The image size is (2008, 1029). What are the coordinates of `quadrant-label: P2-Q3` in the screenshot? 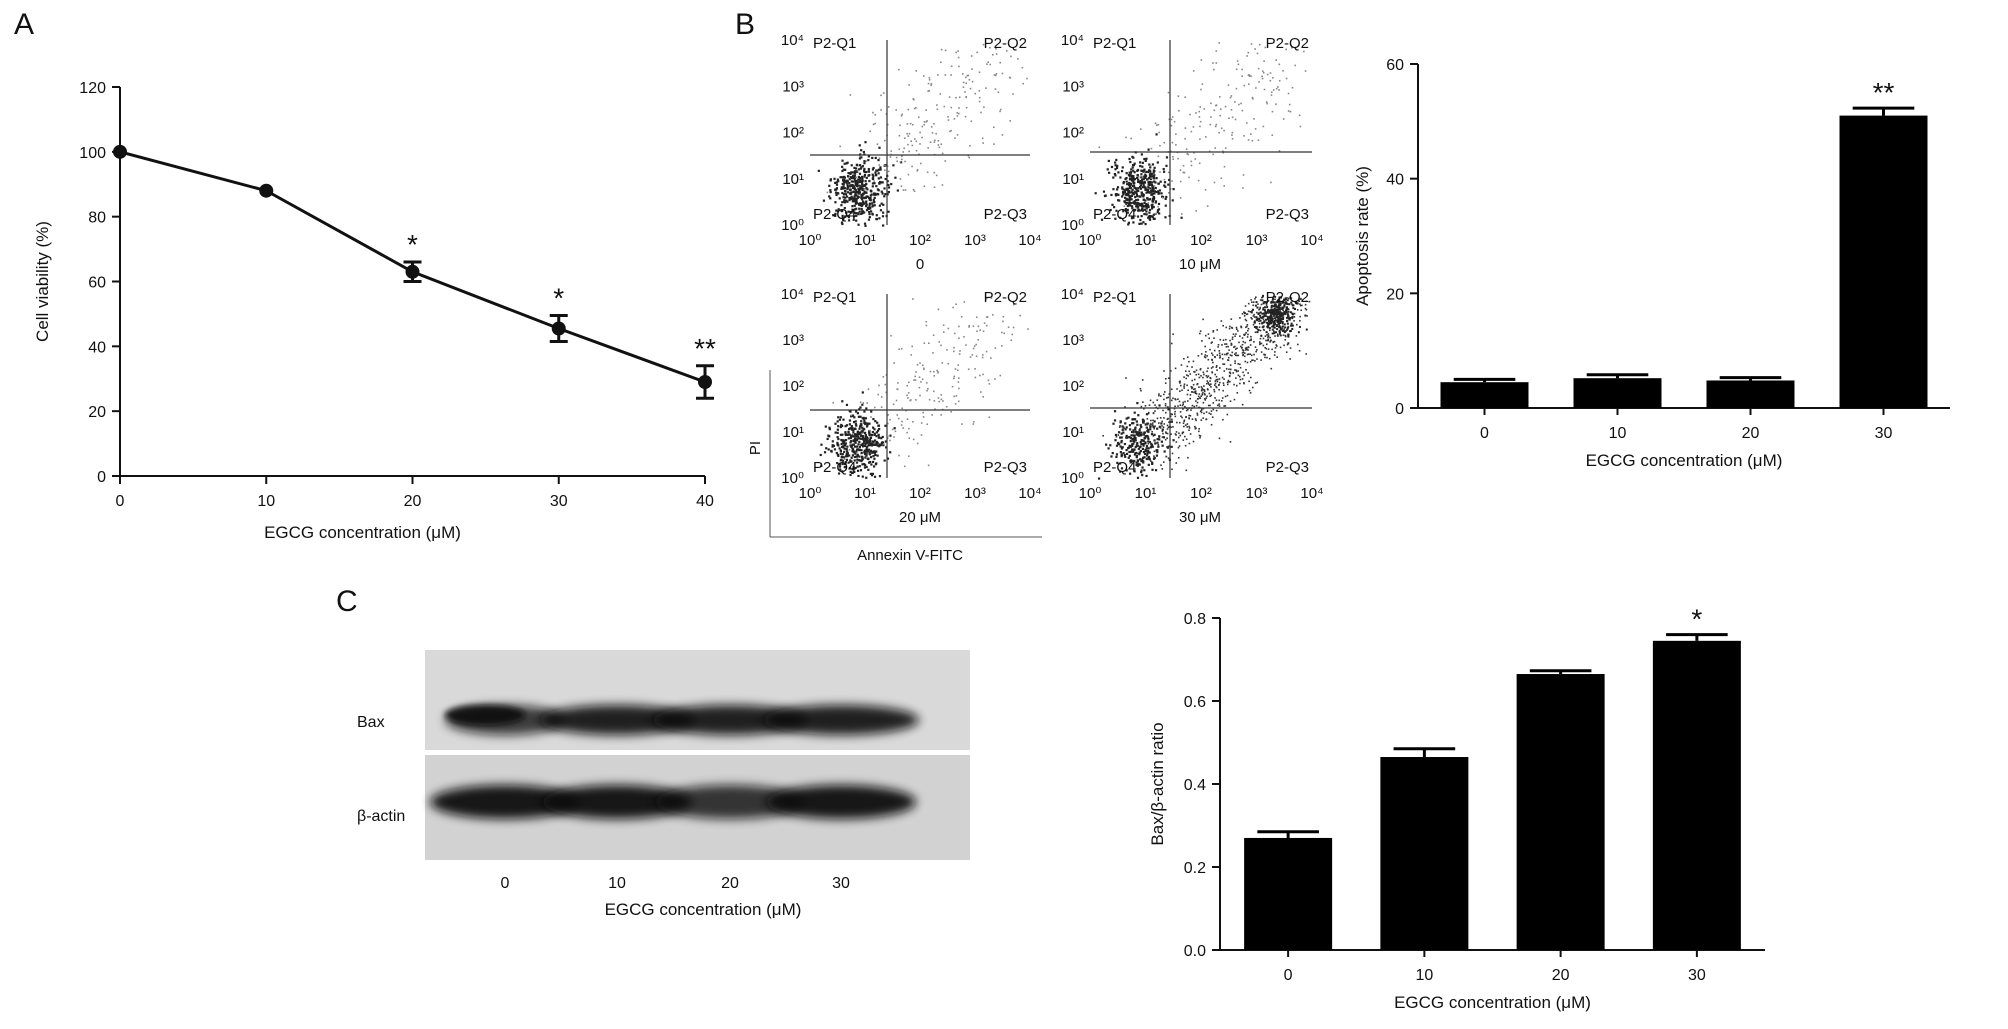 It's located at (1287, 214).